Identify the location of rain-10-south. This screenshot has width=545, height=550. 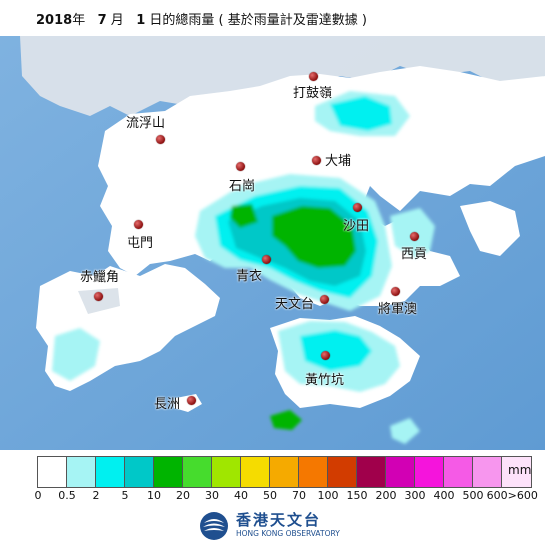
(286, 420).